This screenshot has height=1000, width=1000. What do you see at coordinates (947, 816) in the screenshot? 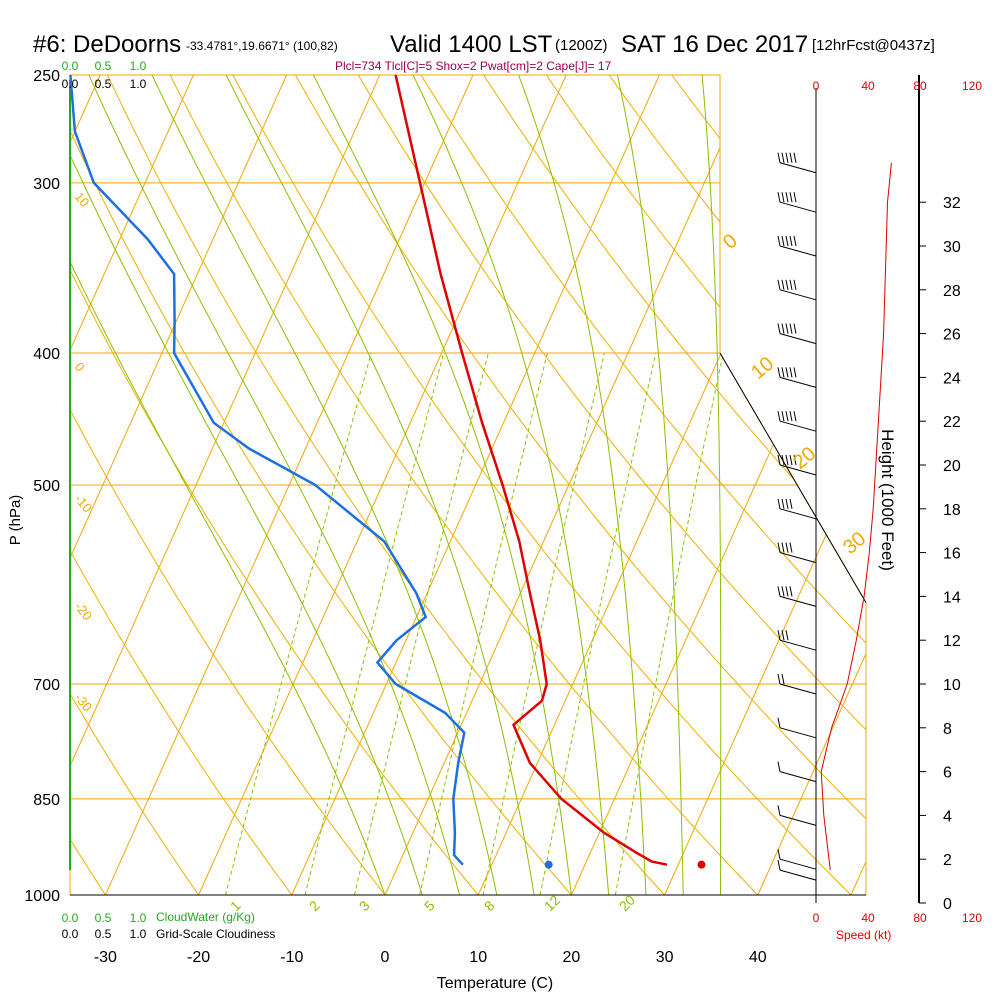
I see `height-tick-label: 4` at bounding box center [947, 816].